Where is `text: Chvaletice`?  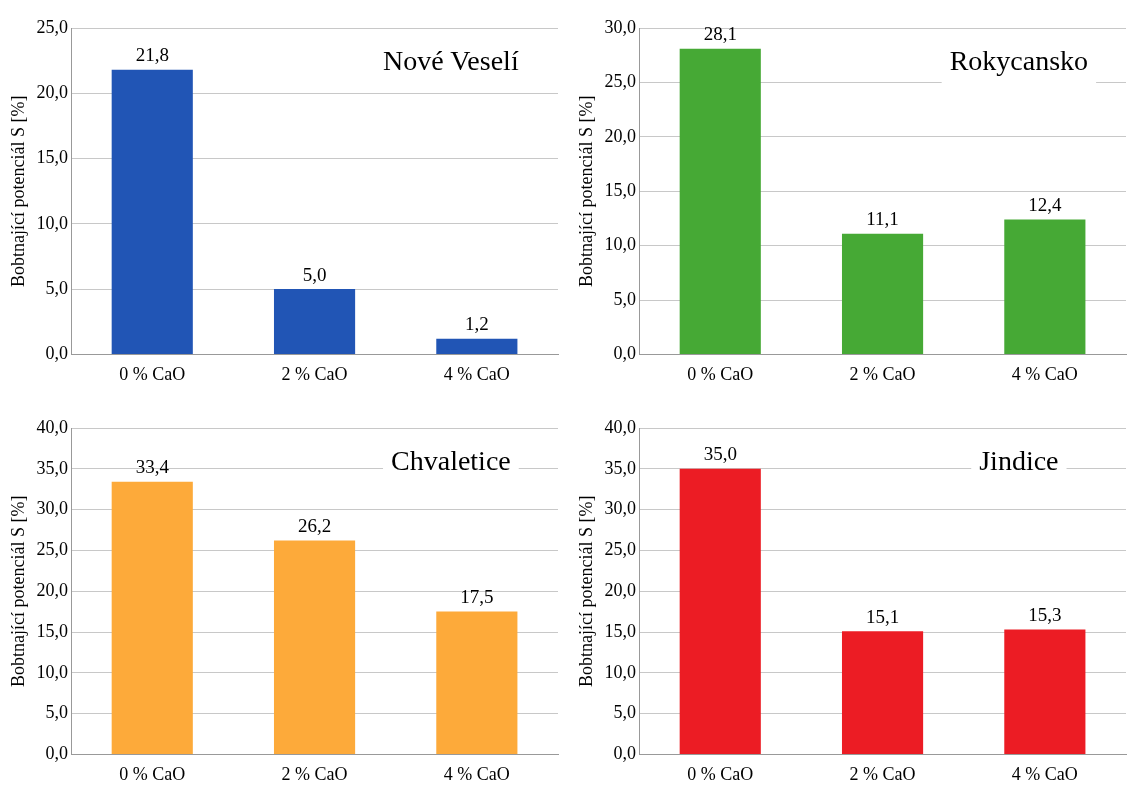
text: Chvaletice is located at coordinates (451, 461).